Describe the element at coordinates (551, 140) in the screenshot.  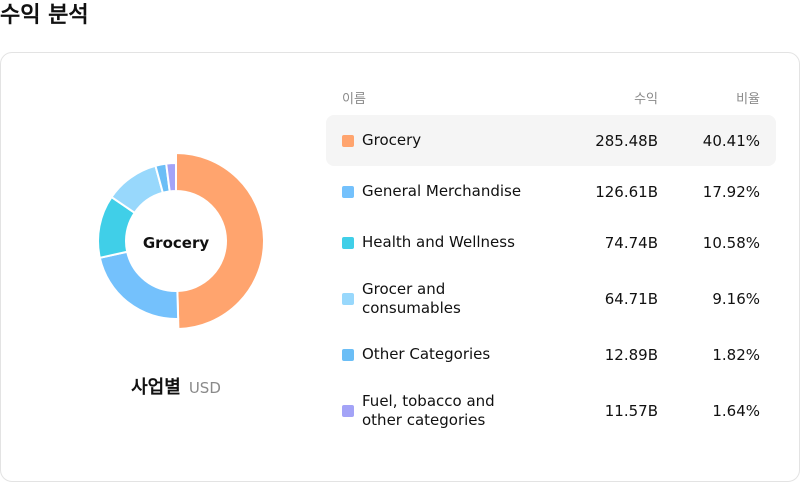
I see `table-row: Grocery 285.48B 40.41%` at that location.